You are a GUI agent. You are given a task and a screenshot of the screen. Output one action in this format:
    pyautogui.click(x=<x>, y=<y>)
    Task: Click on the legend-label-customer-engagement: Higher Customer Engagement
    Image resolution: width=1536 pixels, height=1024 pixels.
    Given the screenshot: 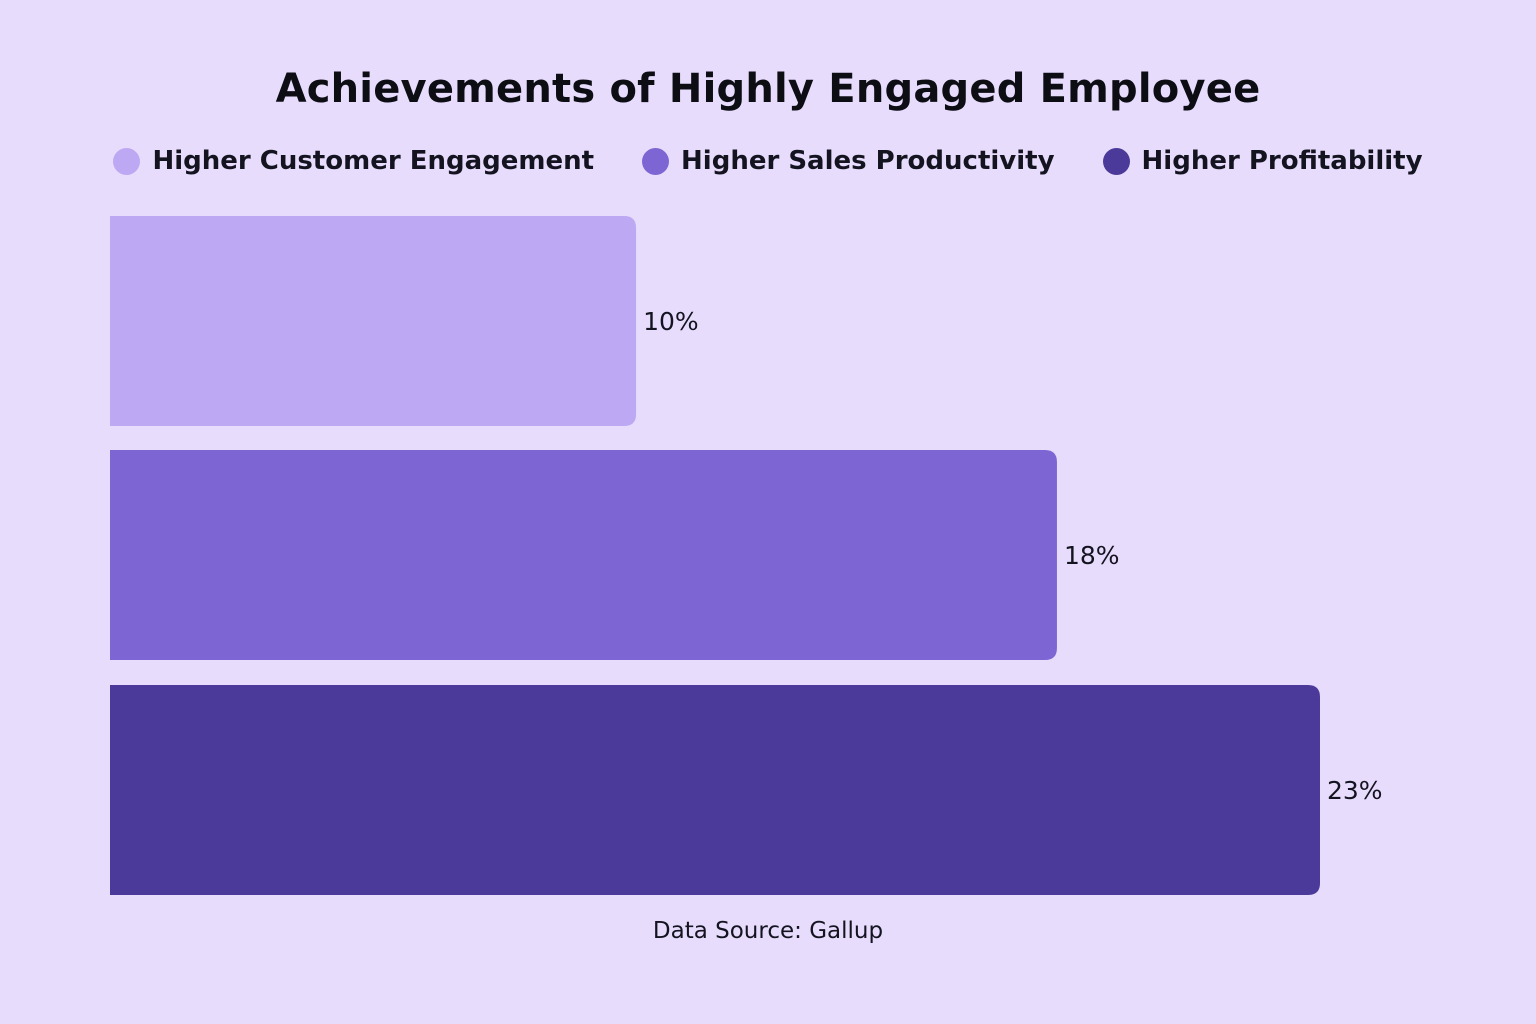 What is the action you would take?
    pyautogui.click(x=373, y=161)
    